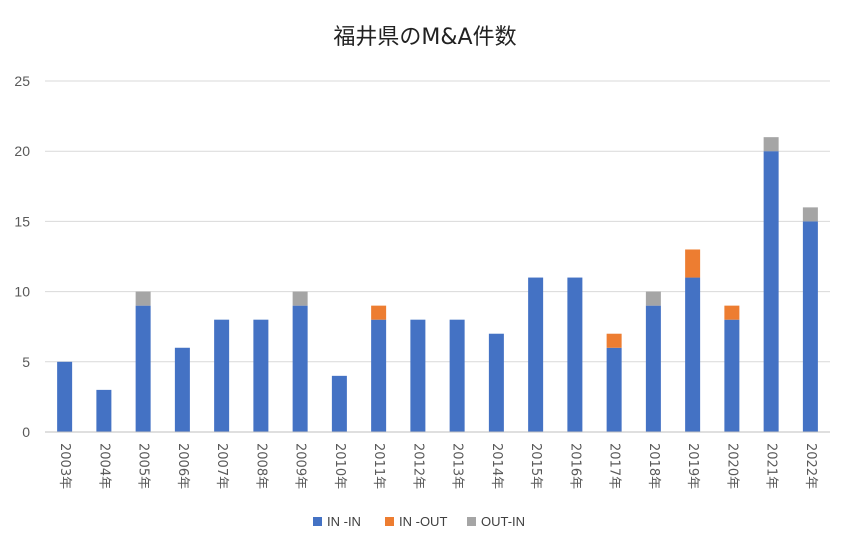  I want to click on legend-label: IN -IN, so click(344, 521).